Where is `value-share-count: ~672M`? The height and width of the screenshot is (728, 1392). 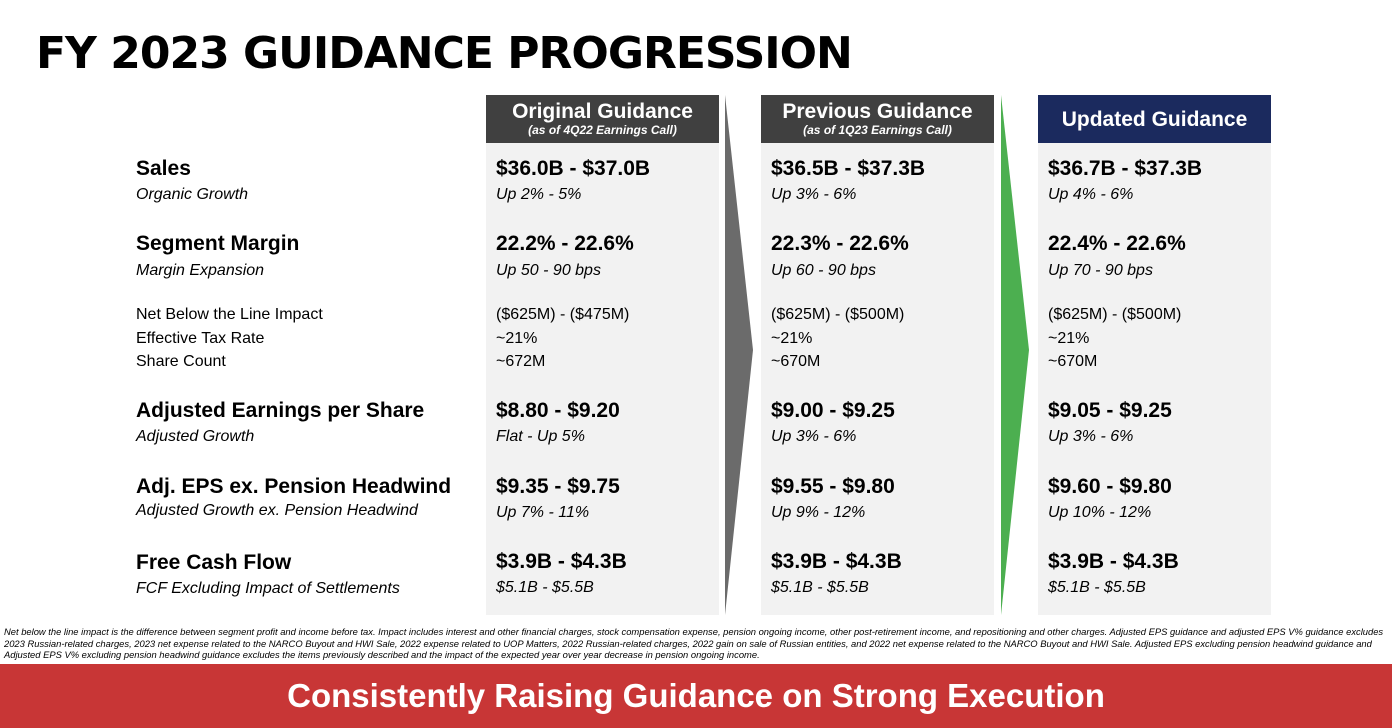 value-share-count: ~672M is located at coordinates (521, 361).